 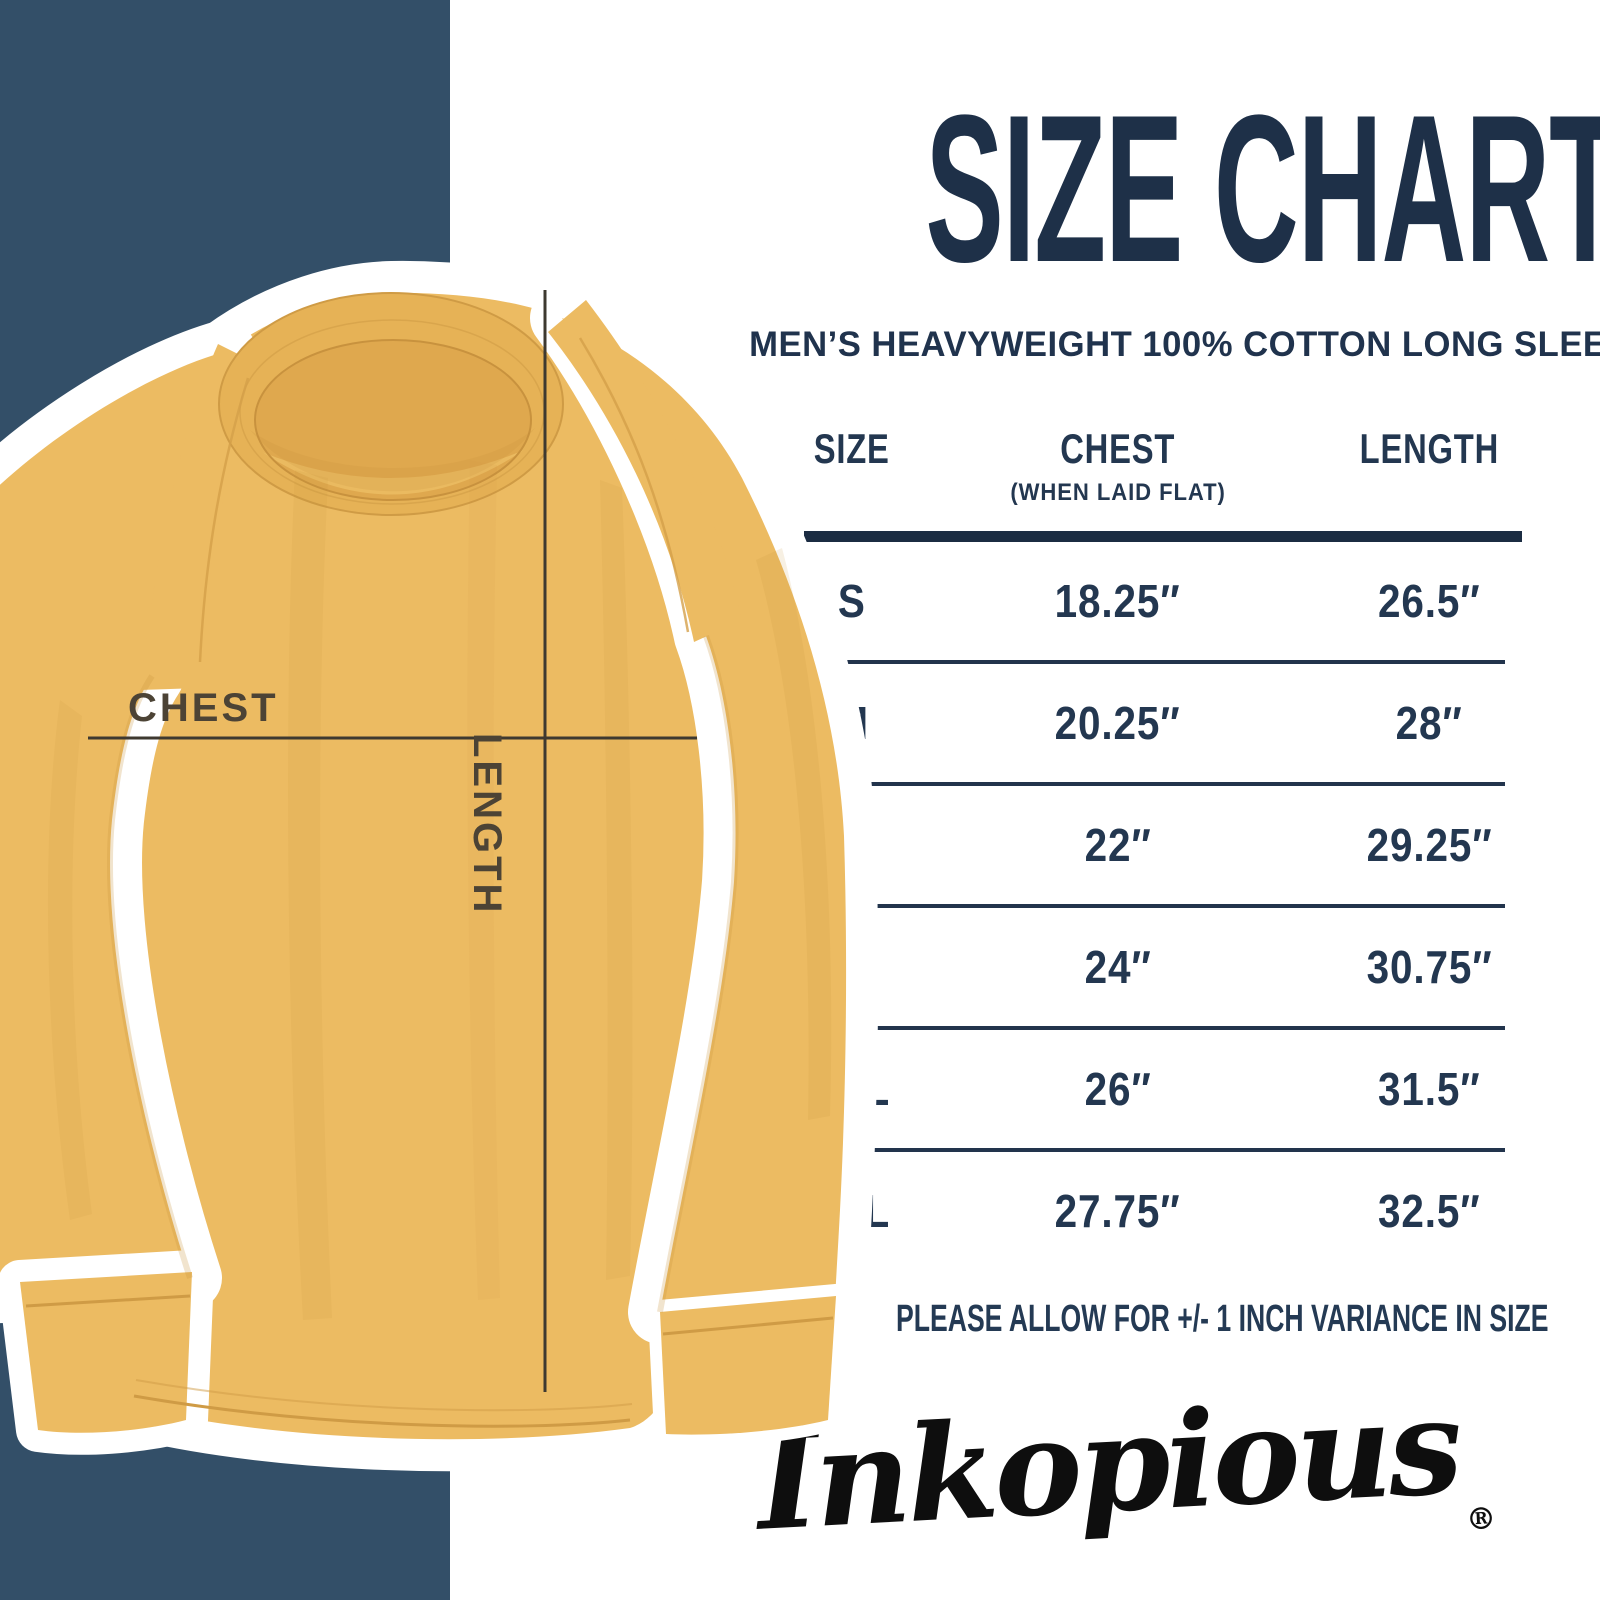 What do you see at coordinates (851, 449) in the screenshot?
I see `column-header-size: SIZE` at bounding box center [851, 449].